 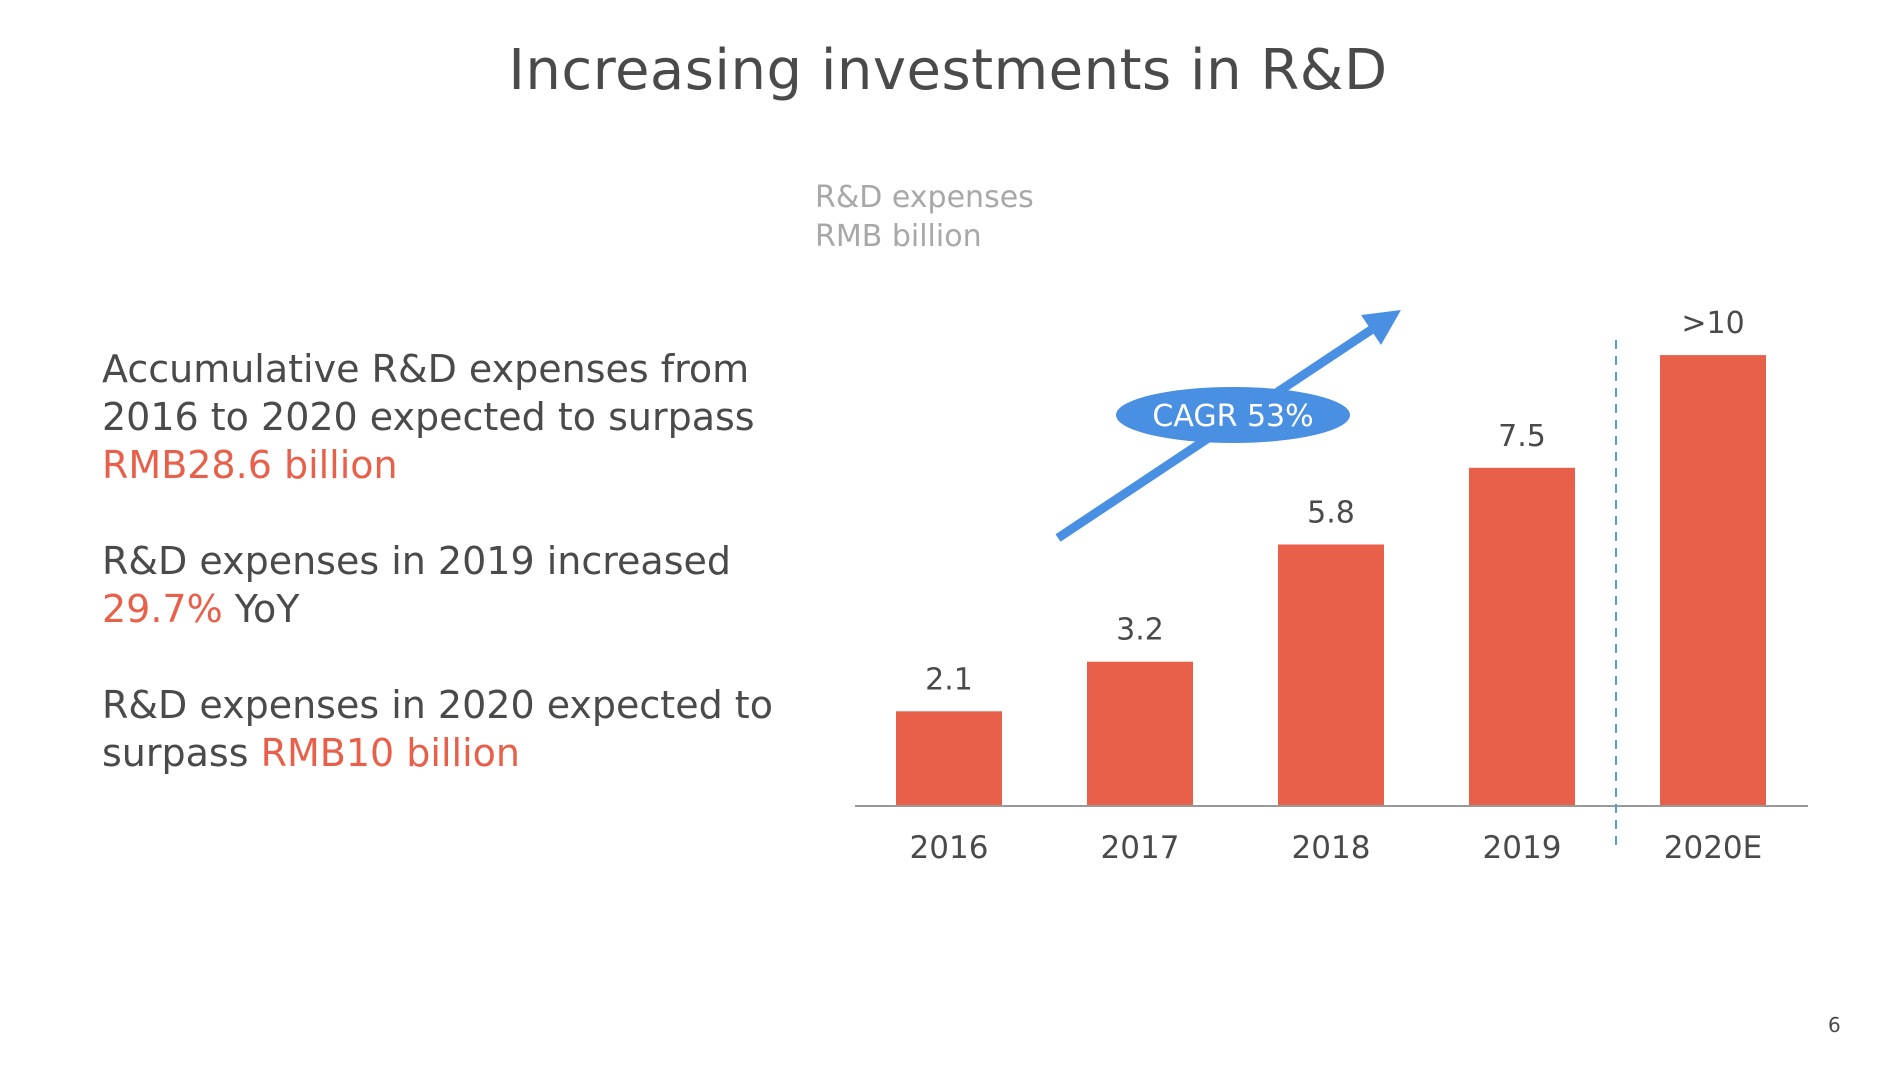 What do you see at coordinates (250, 465) in the screenshot?
I see `bullet-highlight: RMB28.6 billion` at bounding box center [250, 465].